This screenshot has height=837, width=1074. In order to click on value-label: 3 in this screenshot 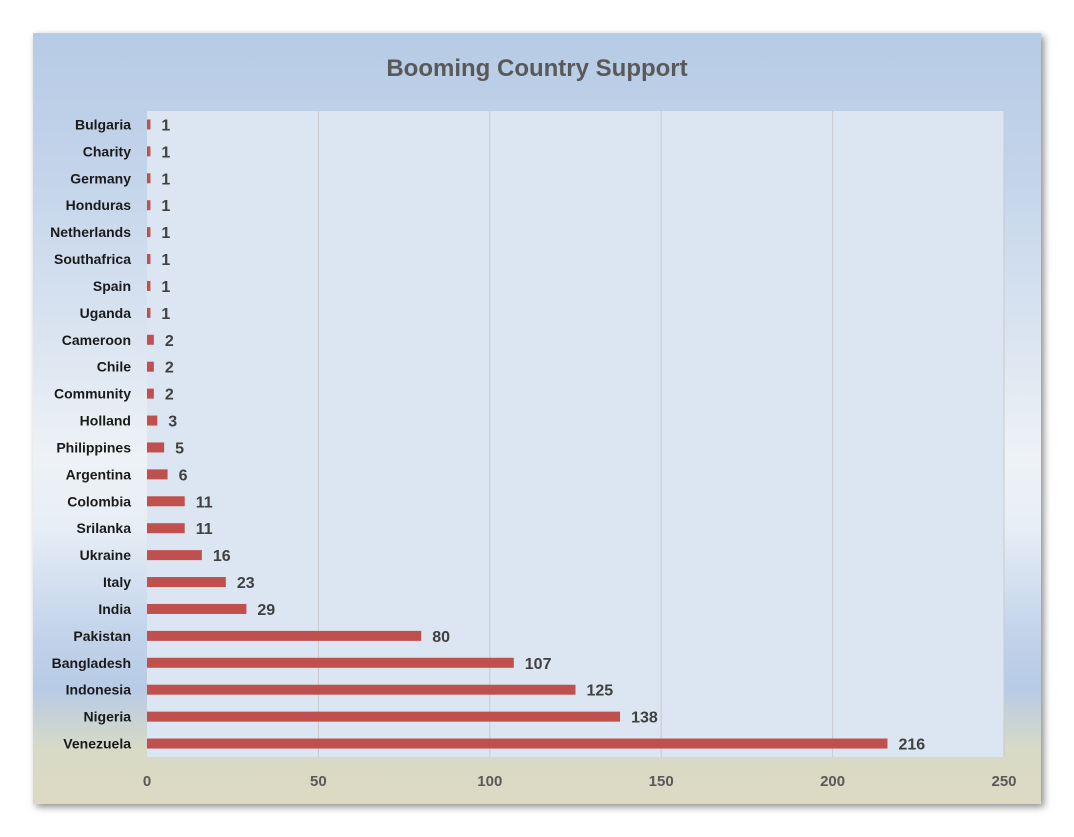, I will do `click(172, 422)`.